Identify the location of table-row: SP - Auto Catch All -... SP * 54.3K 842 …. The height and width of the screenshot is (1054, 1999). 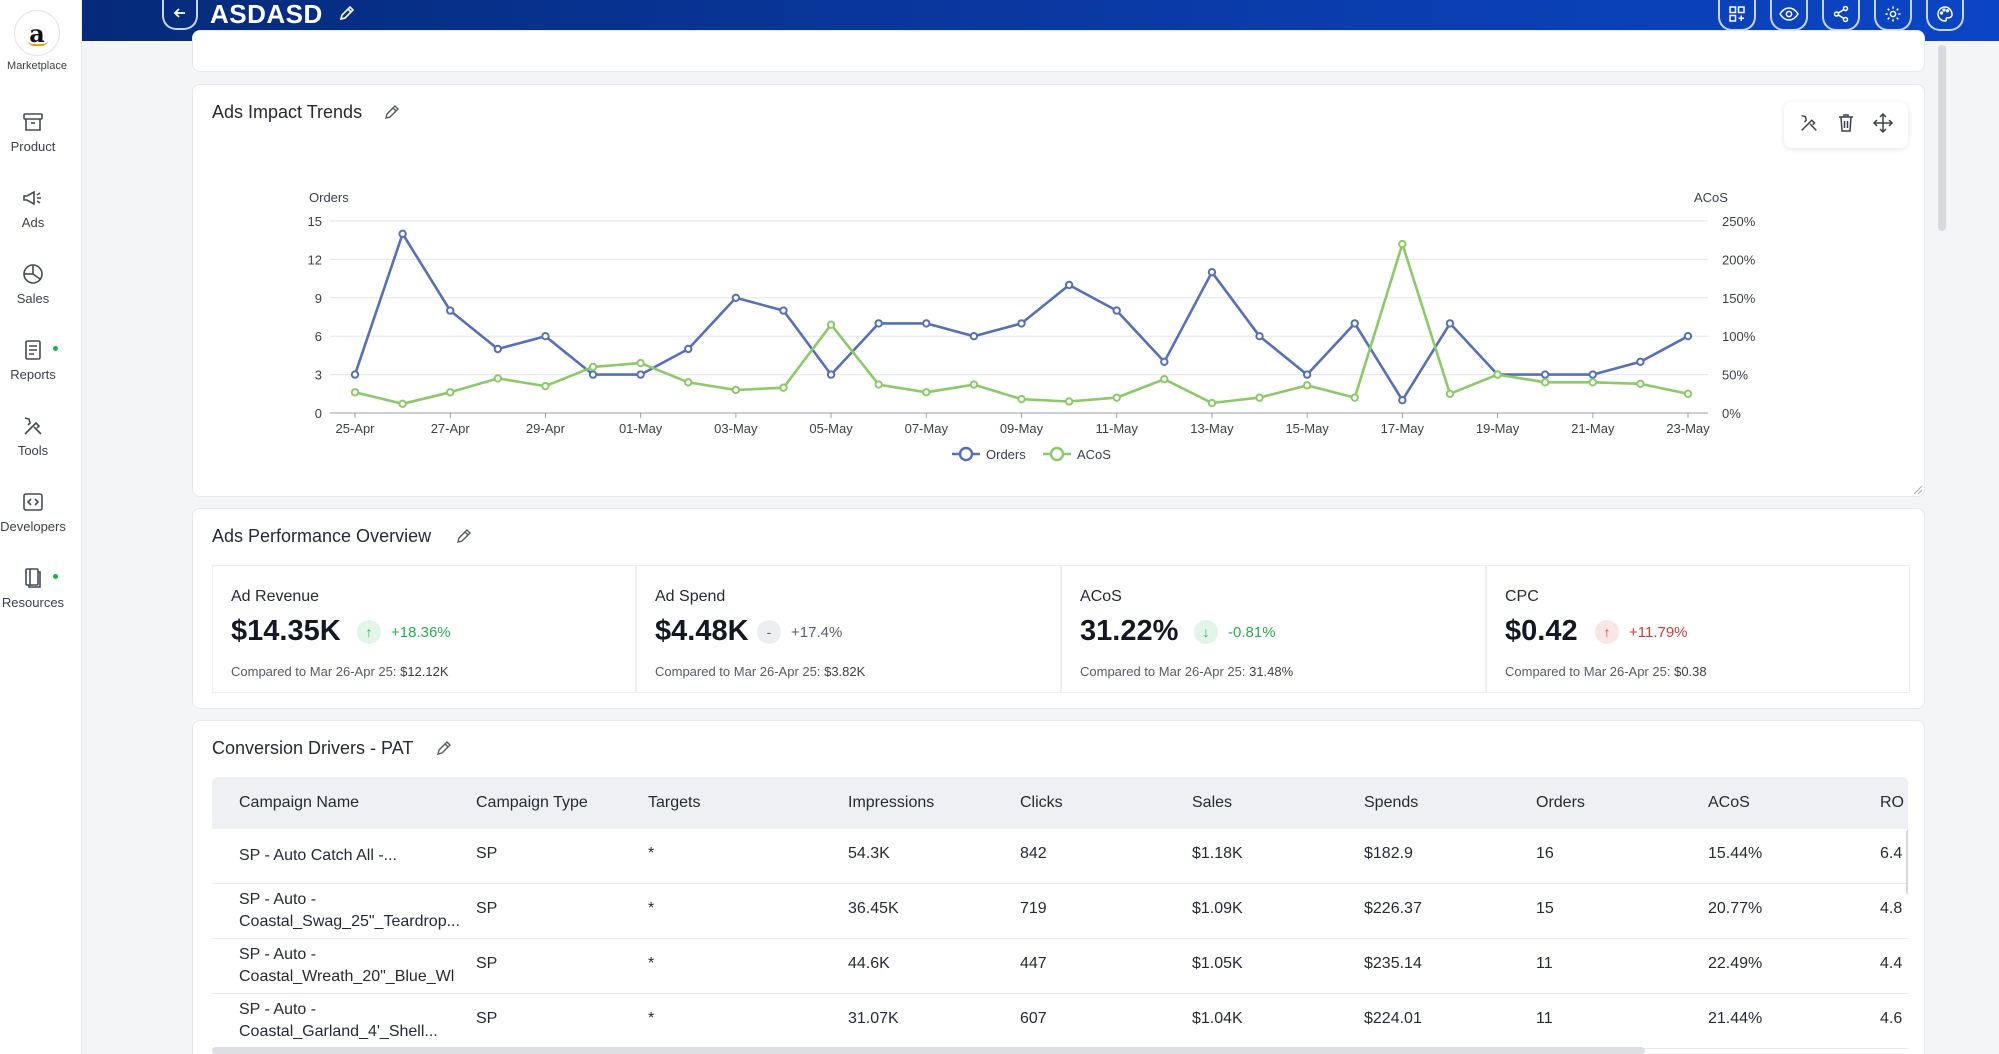
(1060, 856).